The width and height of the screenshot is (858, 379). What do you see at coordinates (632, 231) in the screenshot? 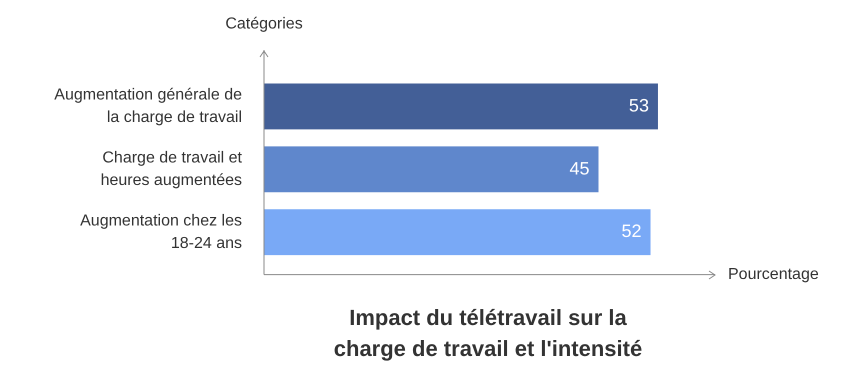
I see `data-label: 52` at bounding box center [632, 231].